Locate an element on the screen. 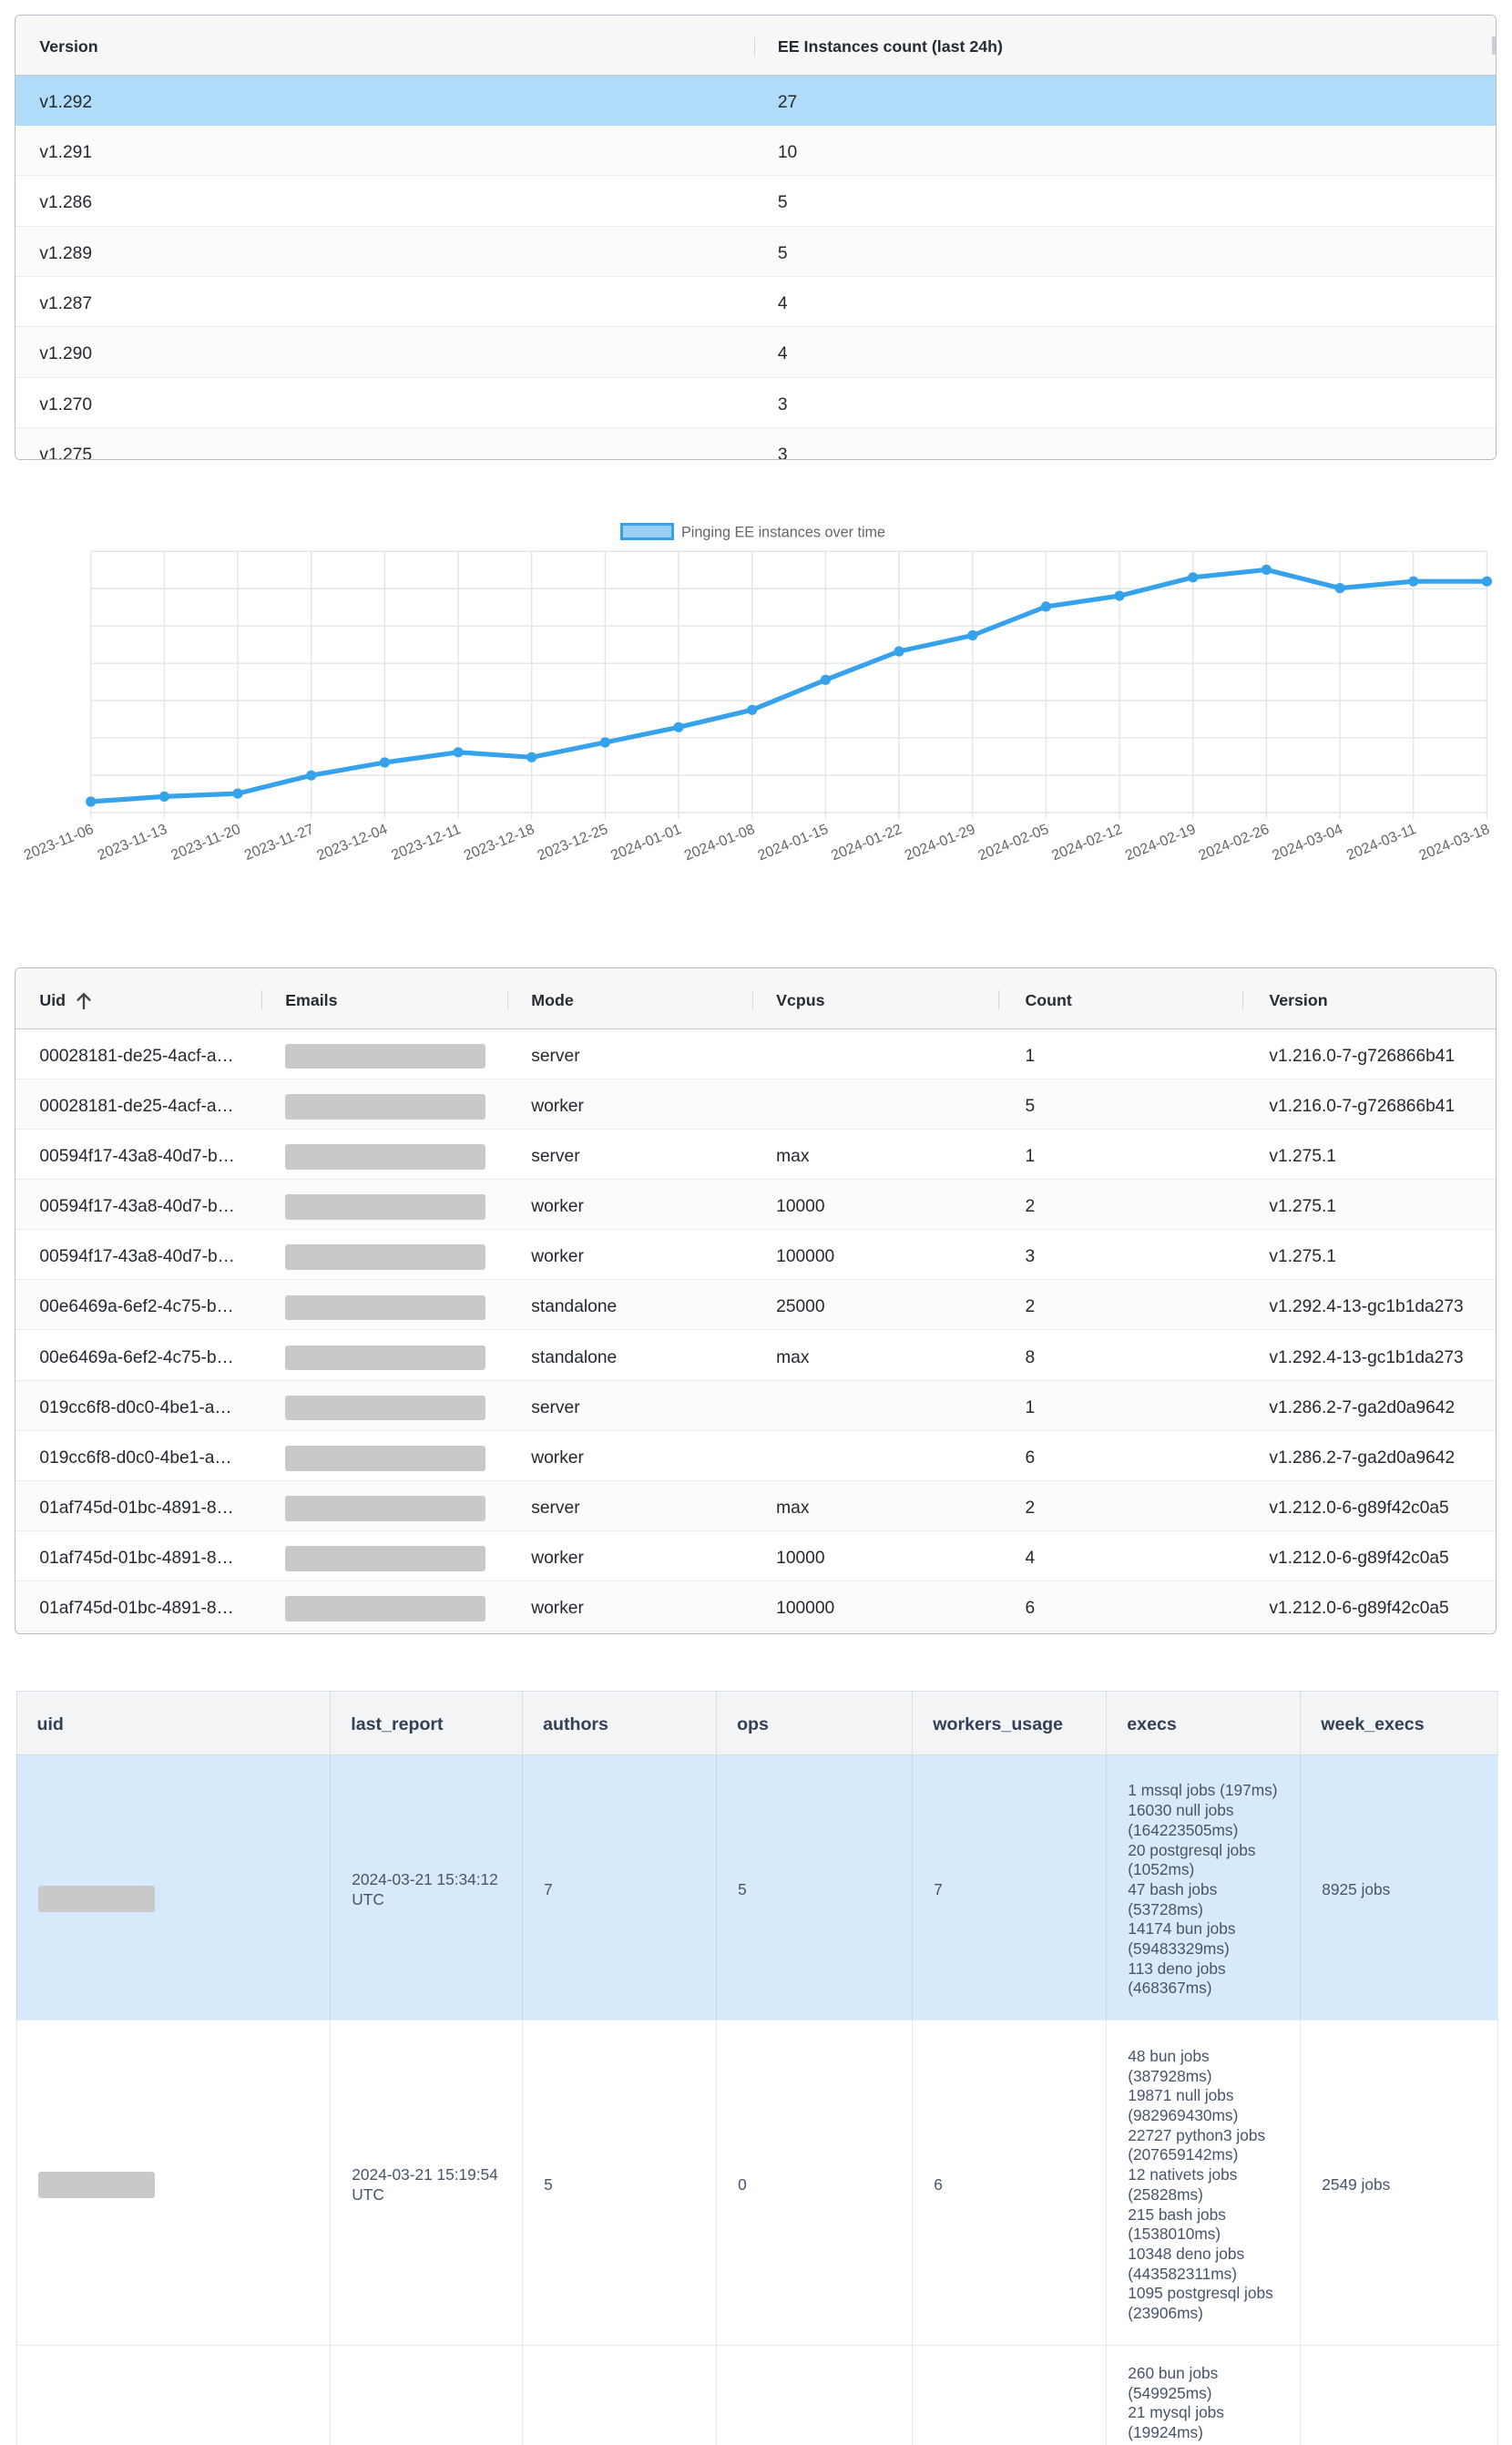 Image resolution: width=1512 pixels, height=2445 pixels. svg-text: 2024-01-22 is located at coordinates (867, 843).